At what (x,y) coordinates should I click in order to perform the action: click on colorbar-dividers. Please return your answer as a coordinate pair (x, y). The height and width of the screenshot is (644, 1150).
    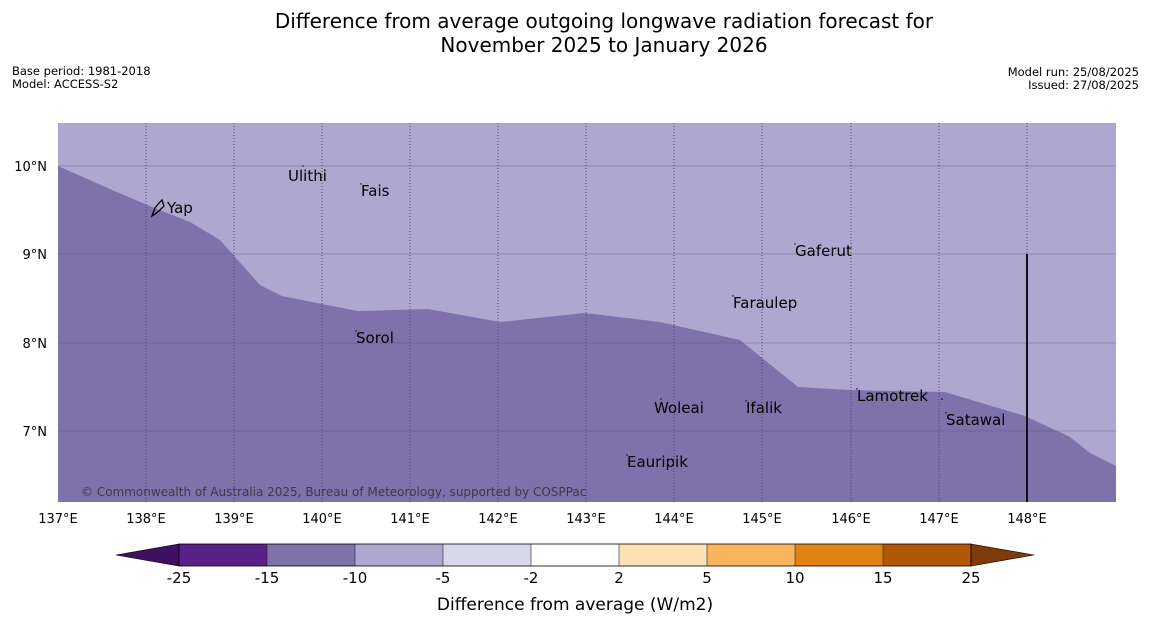
    Looking at the image, I should click on (575, 555).